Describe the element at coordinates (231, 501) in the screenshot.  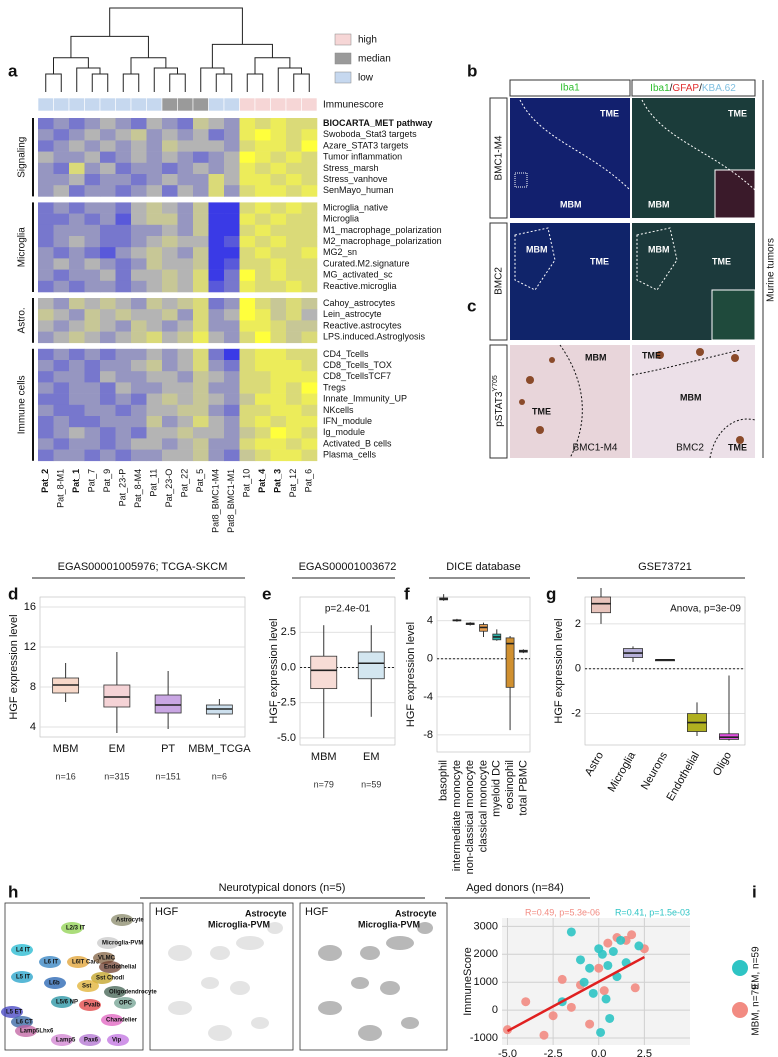
I see `column-label: Pat8_BMC1-M1` at that location.